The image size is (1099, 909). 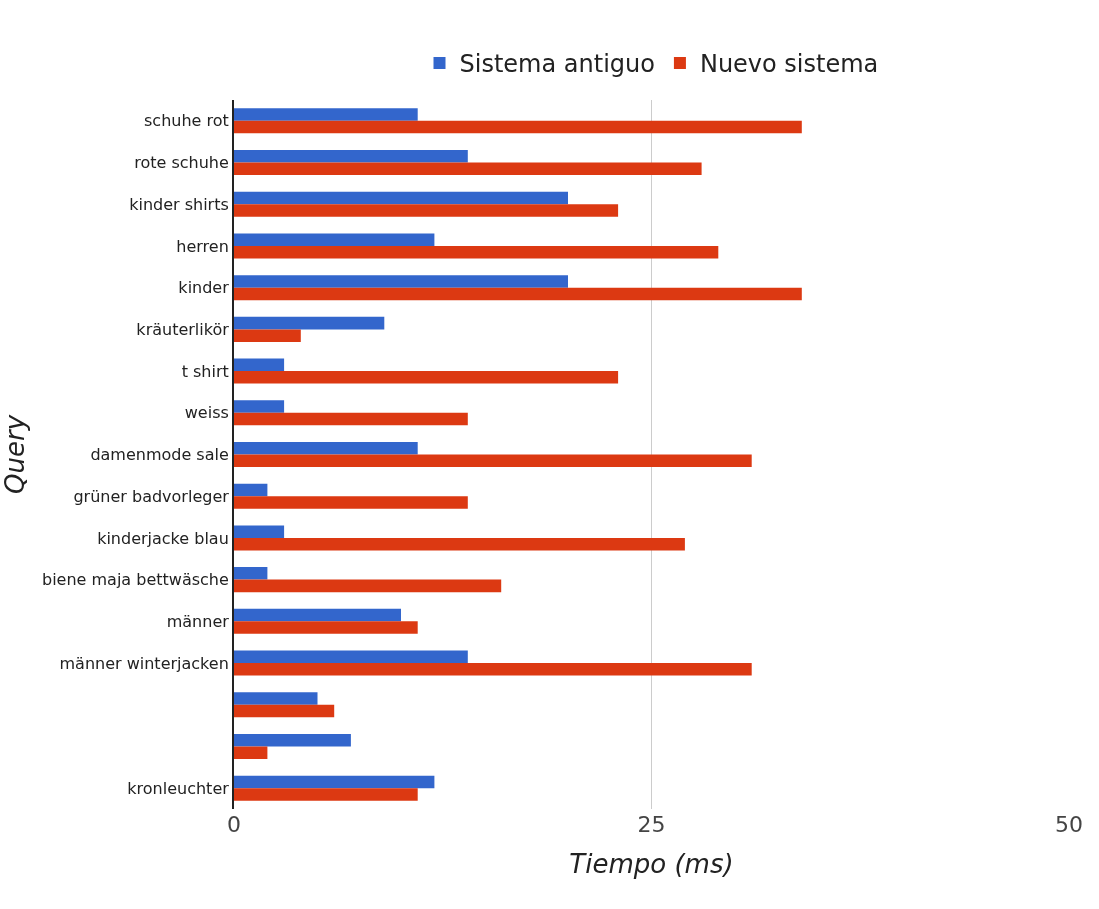 I want to click on y-tick-label: kronleuchter, so click(x=178, y=788).